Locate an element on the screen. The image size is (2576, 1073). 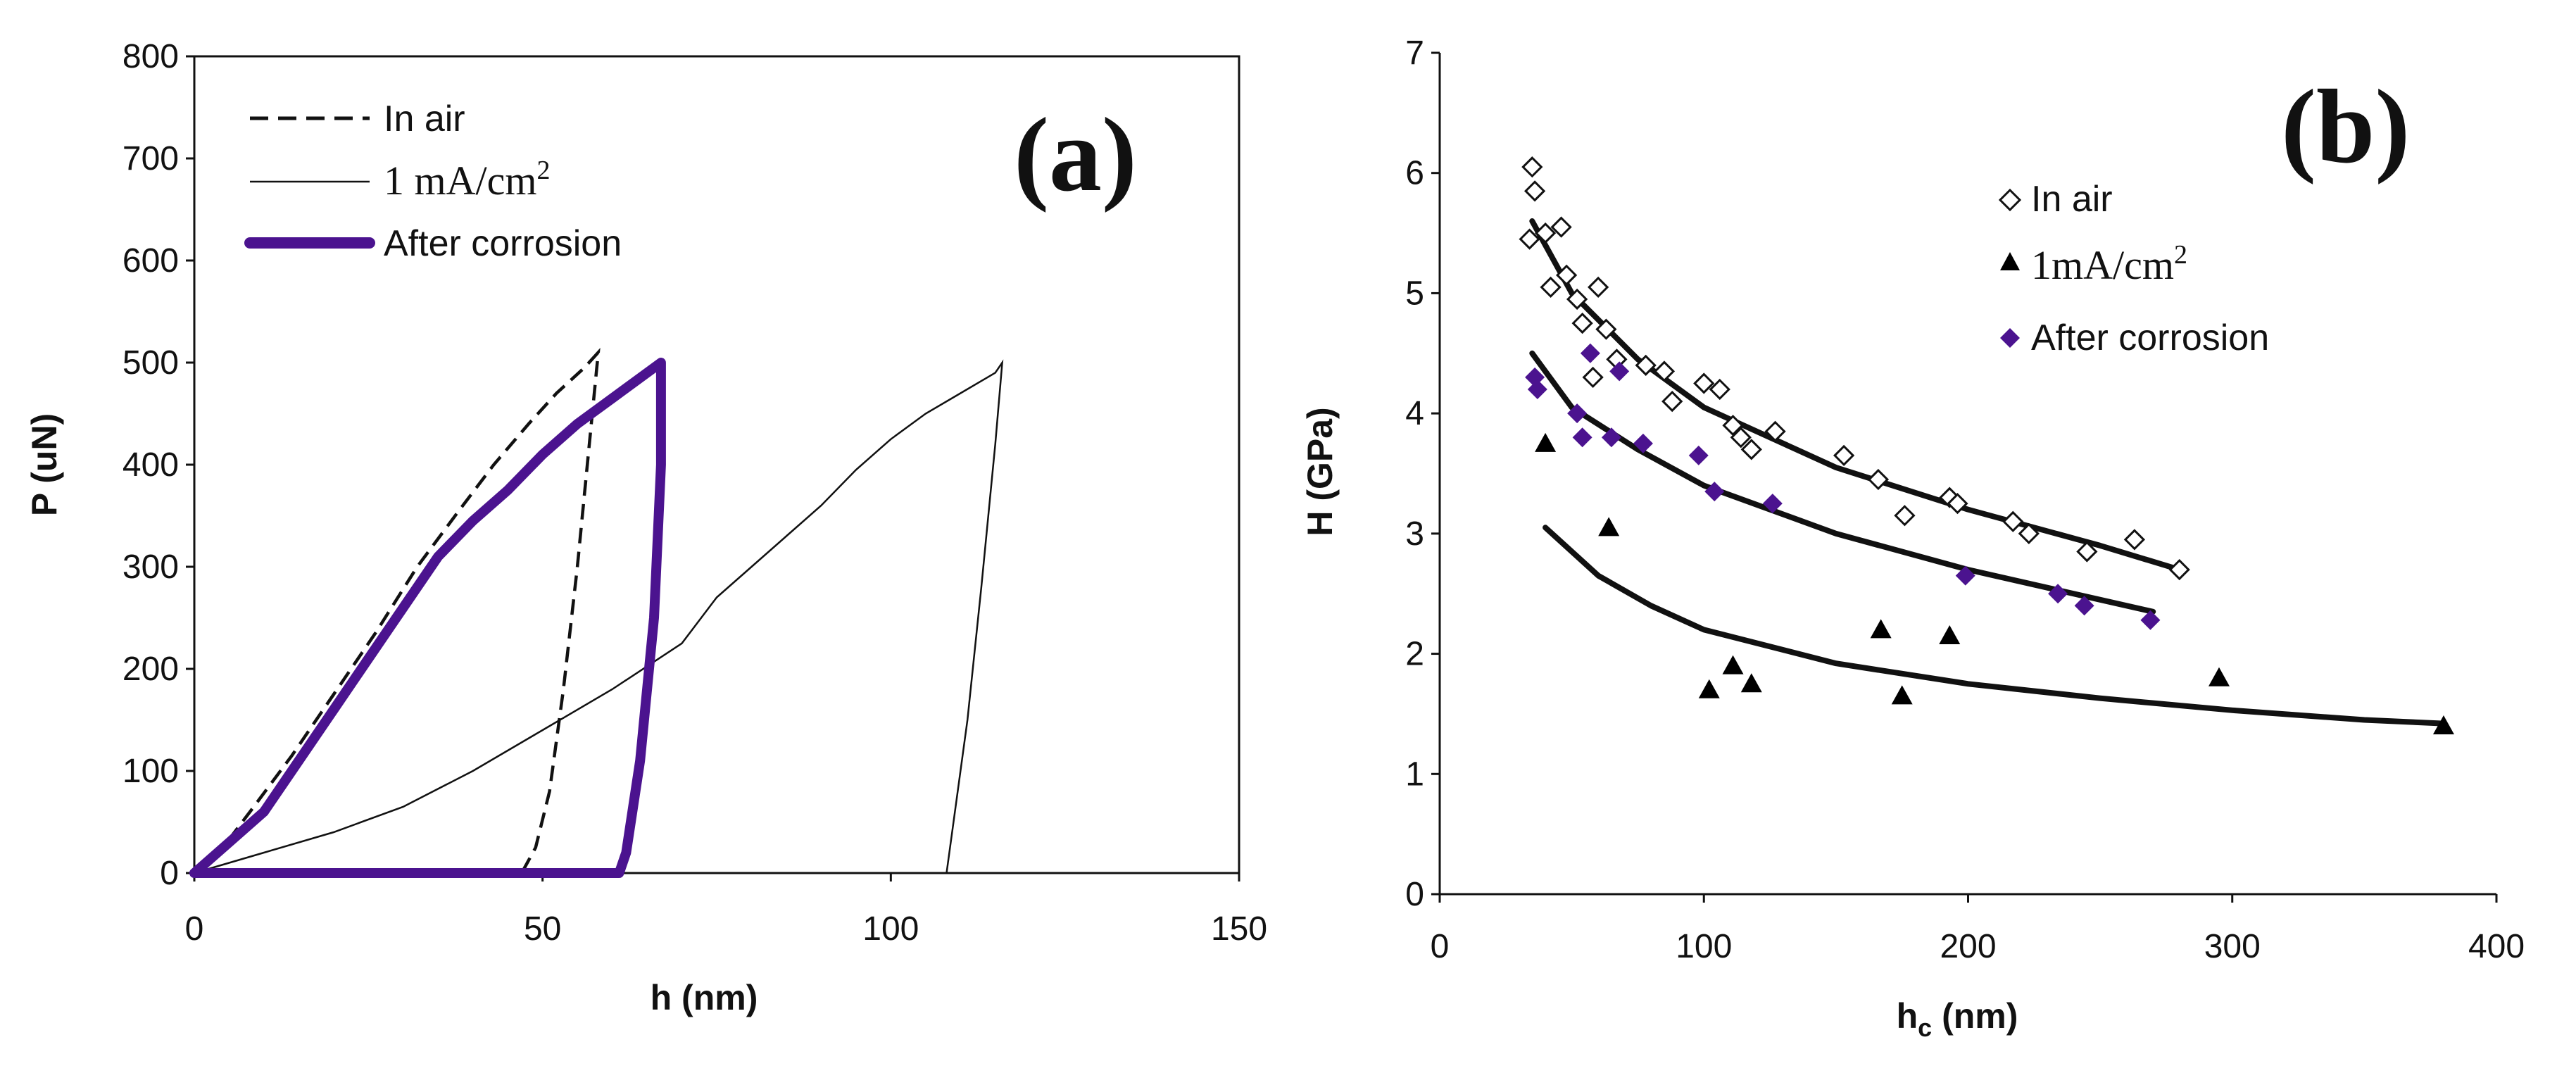
panel-b-label: (b) is located at coordinates (2345, 127).